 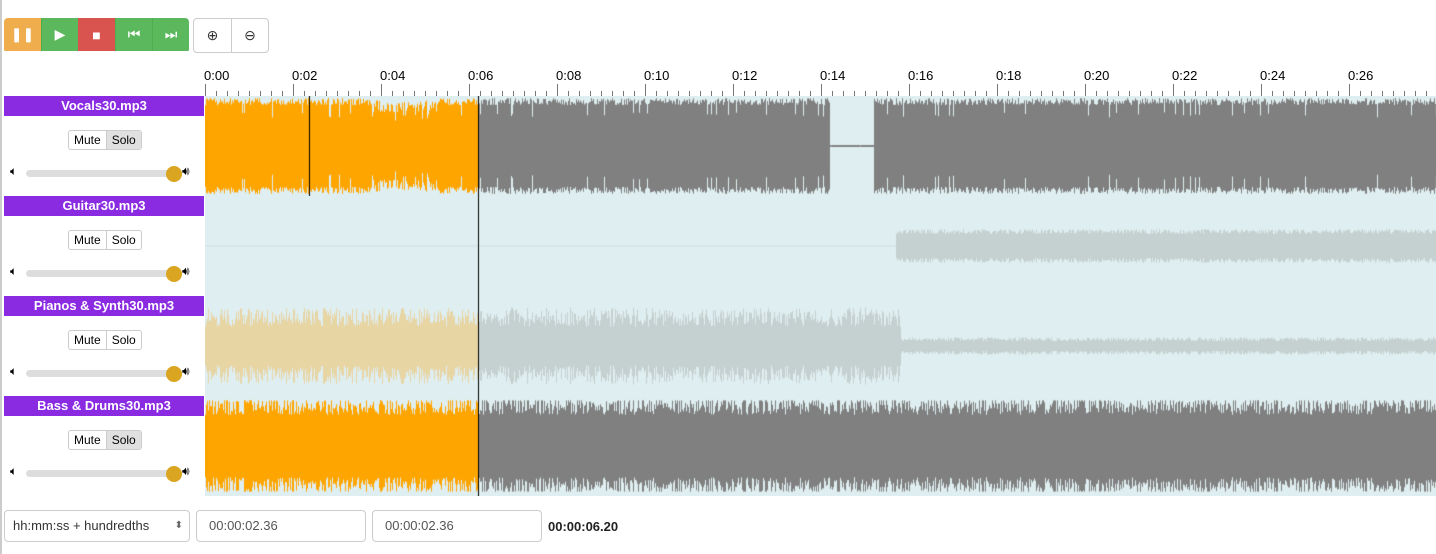 I want to click on tick-label: 0:08, so click(x=569, y=75).